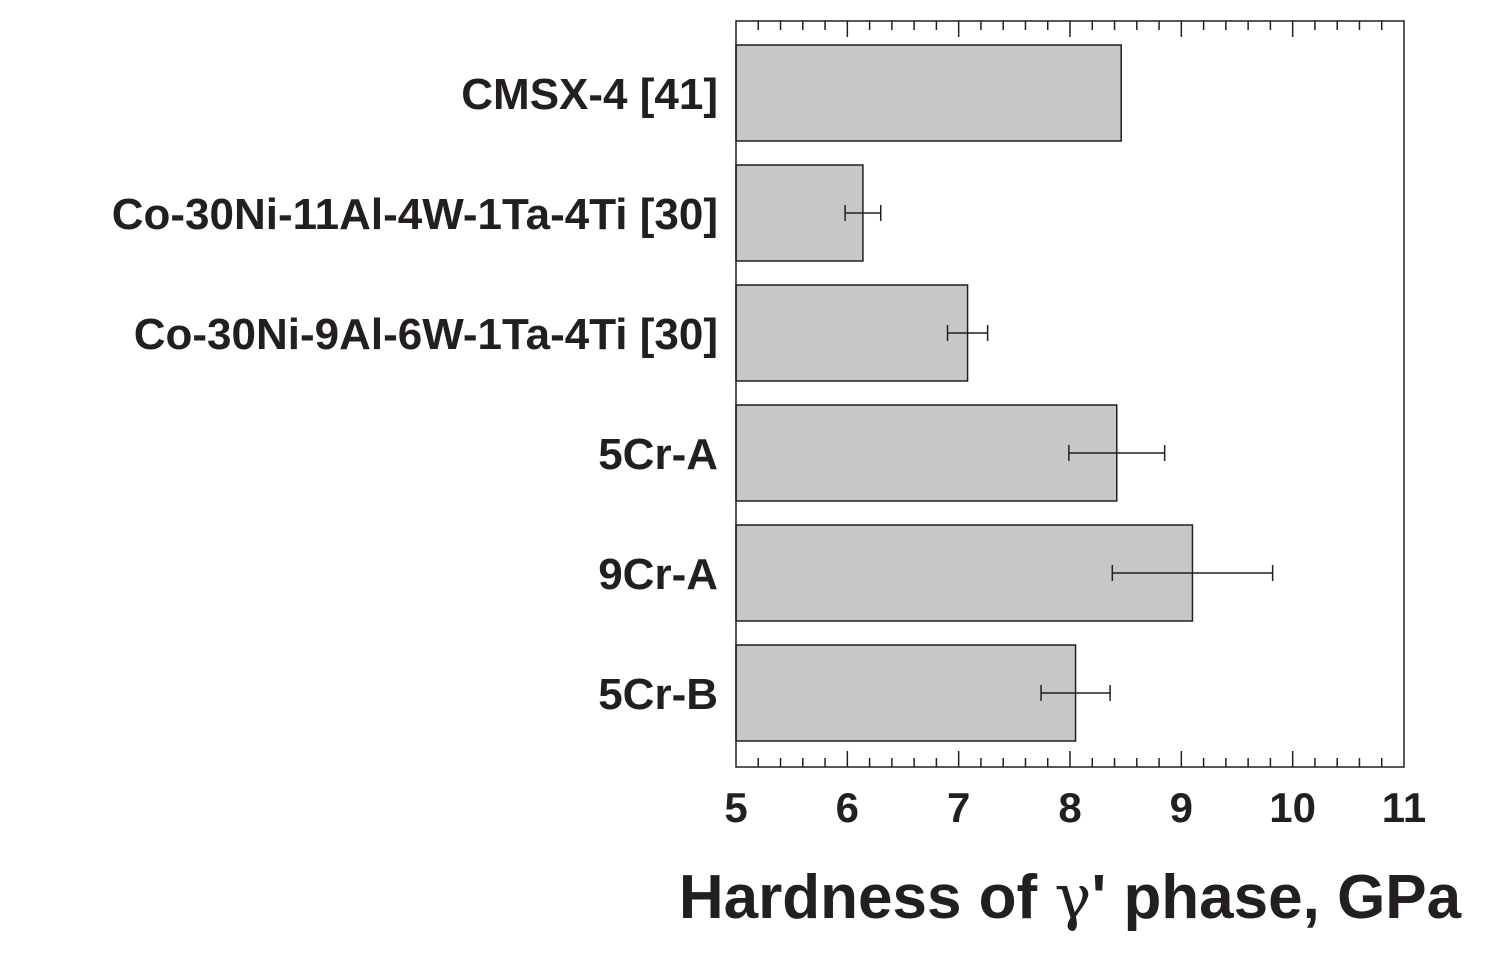  I want to click on category-label: 9Cr-A, so click(658, 574).